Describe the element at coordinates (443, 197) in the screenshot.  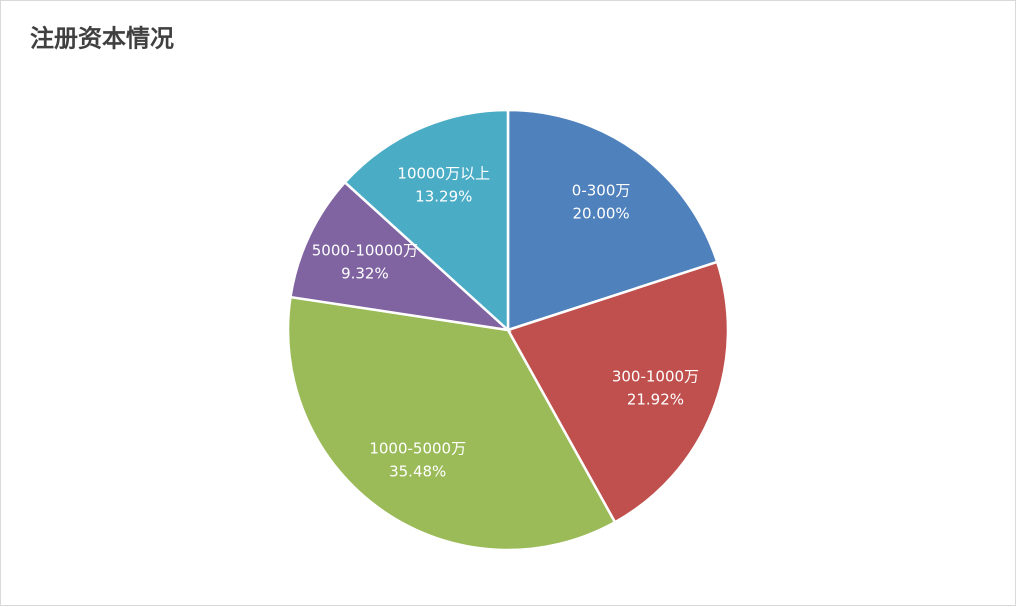
I see `slice-value-label: 13.29%` at that location.